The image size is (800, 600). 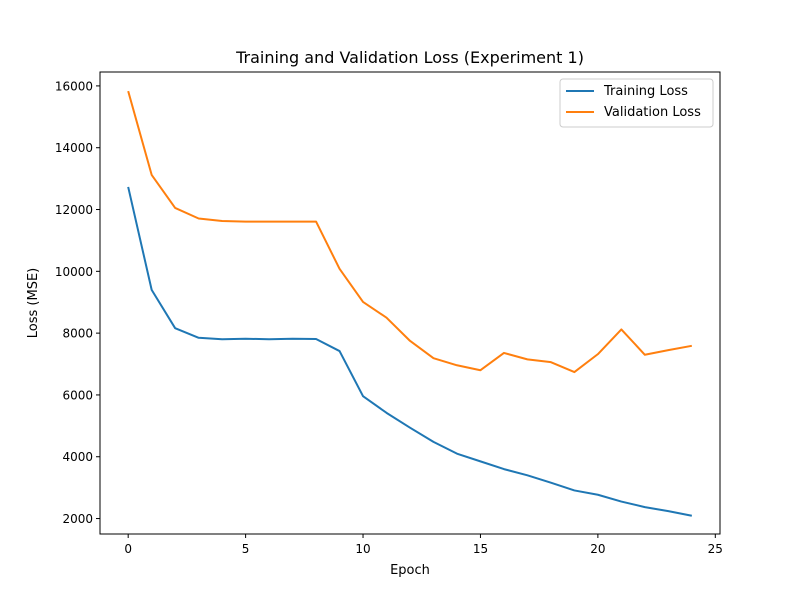 What do you see at coordinates (77, 302) in the screenshot?
I see `y-axis-ticks: 2000 4000 6000 8000 10000 12000 14000 16000` at bounding box center [77, 302].